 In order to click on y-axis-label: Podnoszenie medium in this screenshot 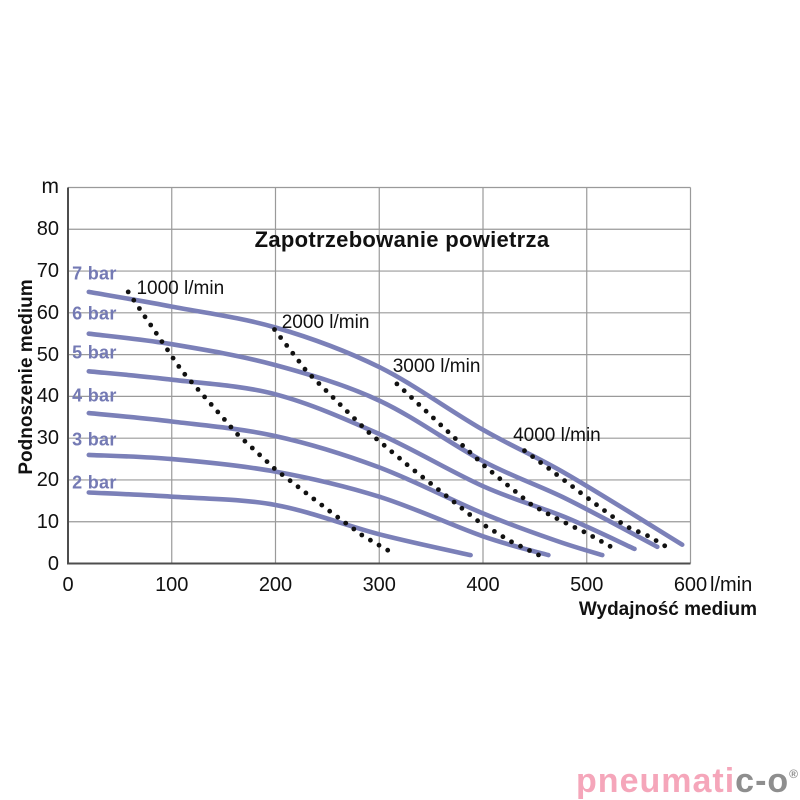, I will do `click(26, 377)`.